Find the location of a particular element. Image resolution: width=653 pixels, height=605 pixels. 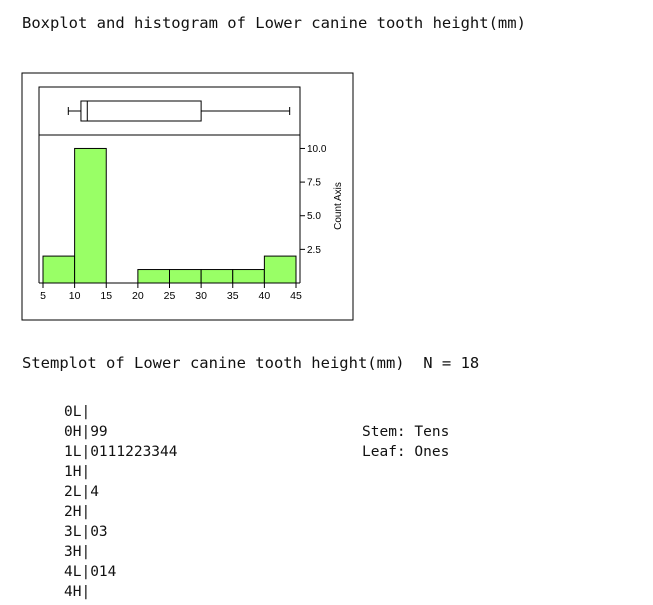

x-tick-label: 45 is located at coordinates (296, 296).